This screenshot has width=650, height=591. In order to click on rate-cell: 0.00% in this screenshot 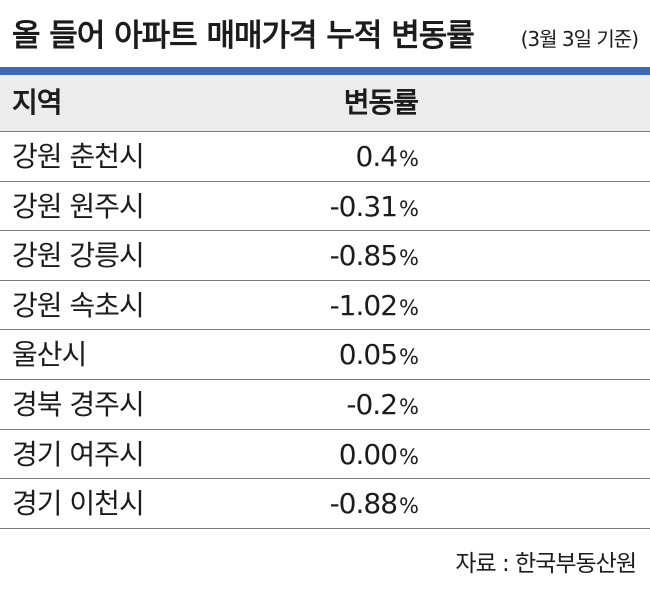, I will do `click(378, 456)`.